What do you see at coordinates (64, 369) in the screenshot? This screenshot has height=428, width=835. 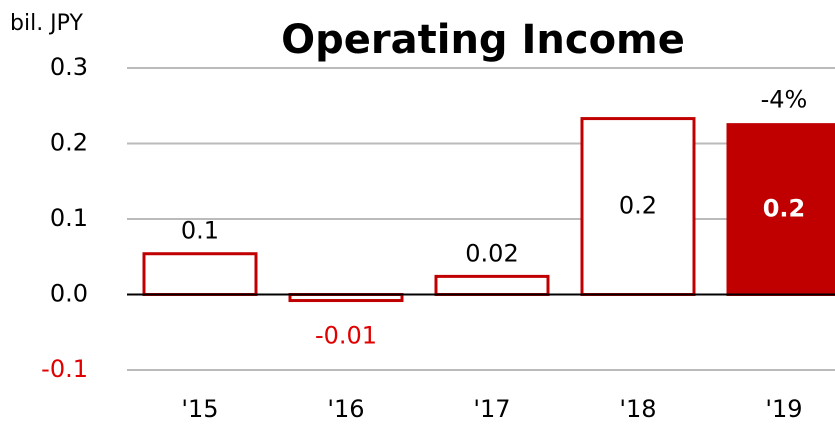 I see `y-tick-label: -0.1` at bounding box center [64, 369].